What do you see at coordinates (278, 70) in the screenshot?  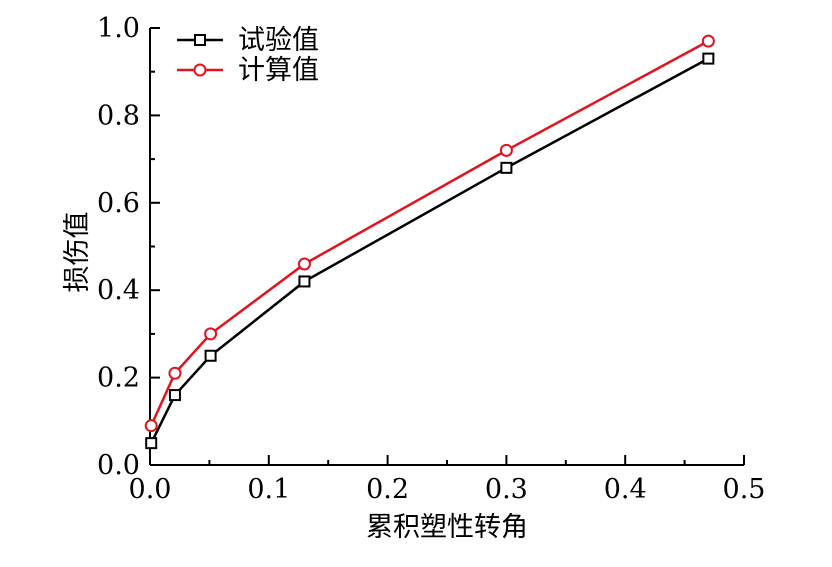 I see `legend-label: 计算值` at bounding box center [278, 70].